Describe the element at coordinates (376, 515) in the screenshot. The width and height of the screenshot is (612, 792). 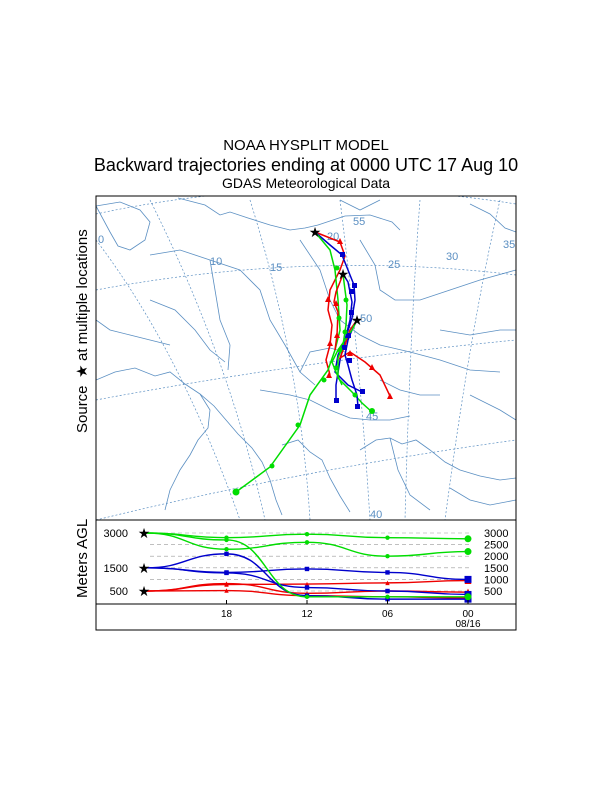
I see `lat-label-40: 40` at that location.